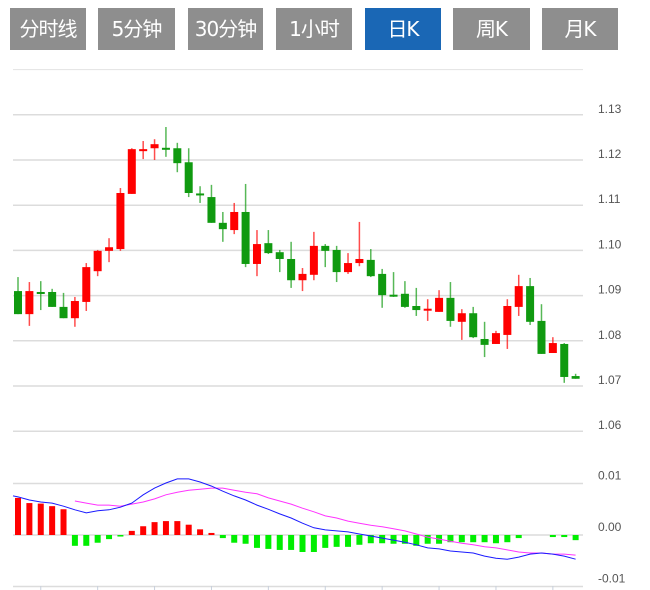 The width and height of the screenshot is (650, 590). I want to click on price-tick-label: 1.06, so click(610, 425).